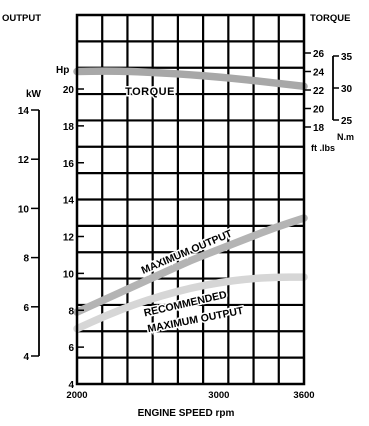 The height and width of the screenshot is (426, 369). Describe the element at coordinates (330, 18) in the screenshot. I see `torque-axis-title: TORQUE` at that location.